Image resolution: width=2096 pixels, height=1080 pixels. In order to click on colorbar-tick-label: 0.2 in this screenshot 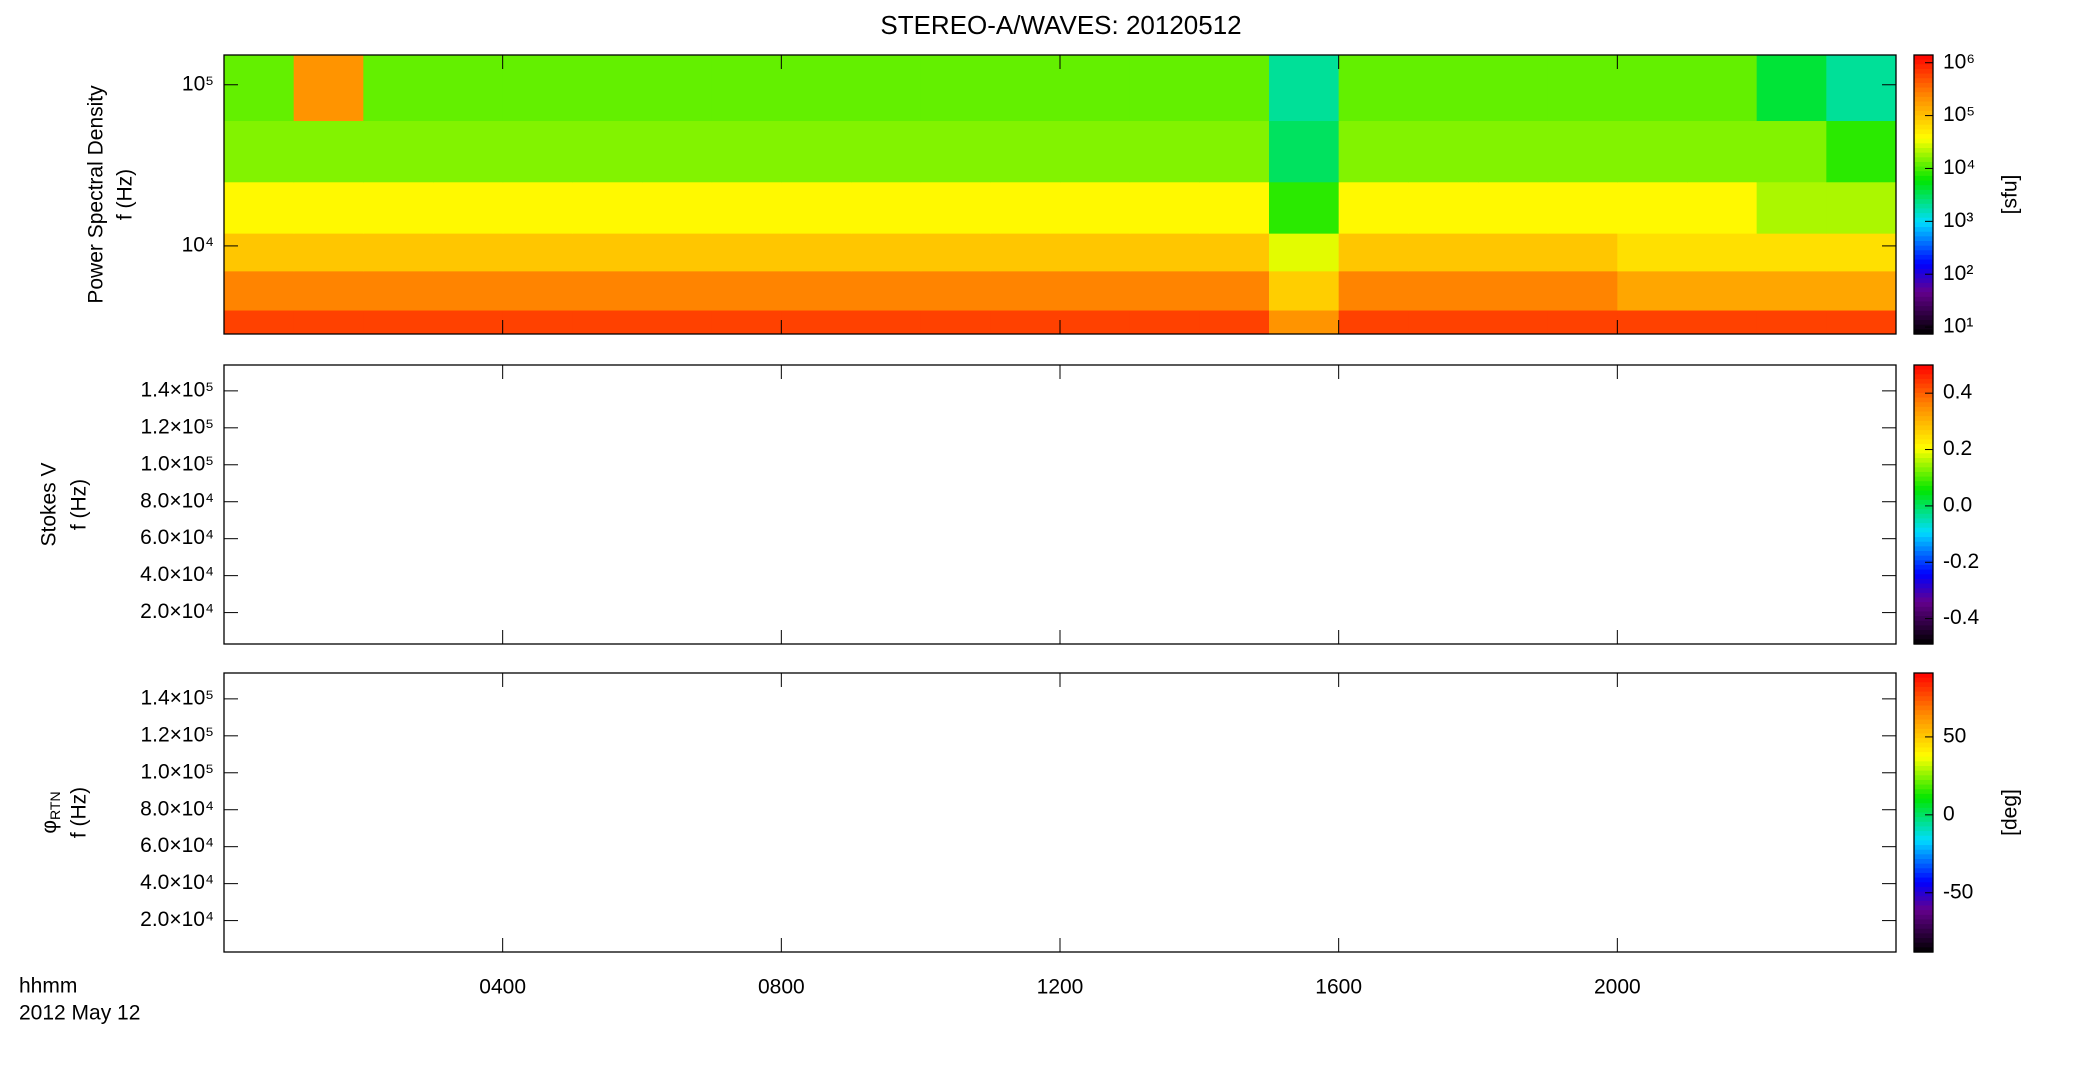, I will do `click(1957, 448)`.